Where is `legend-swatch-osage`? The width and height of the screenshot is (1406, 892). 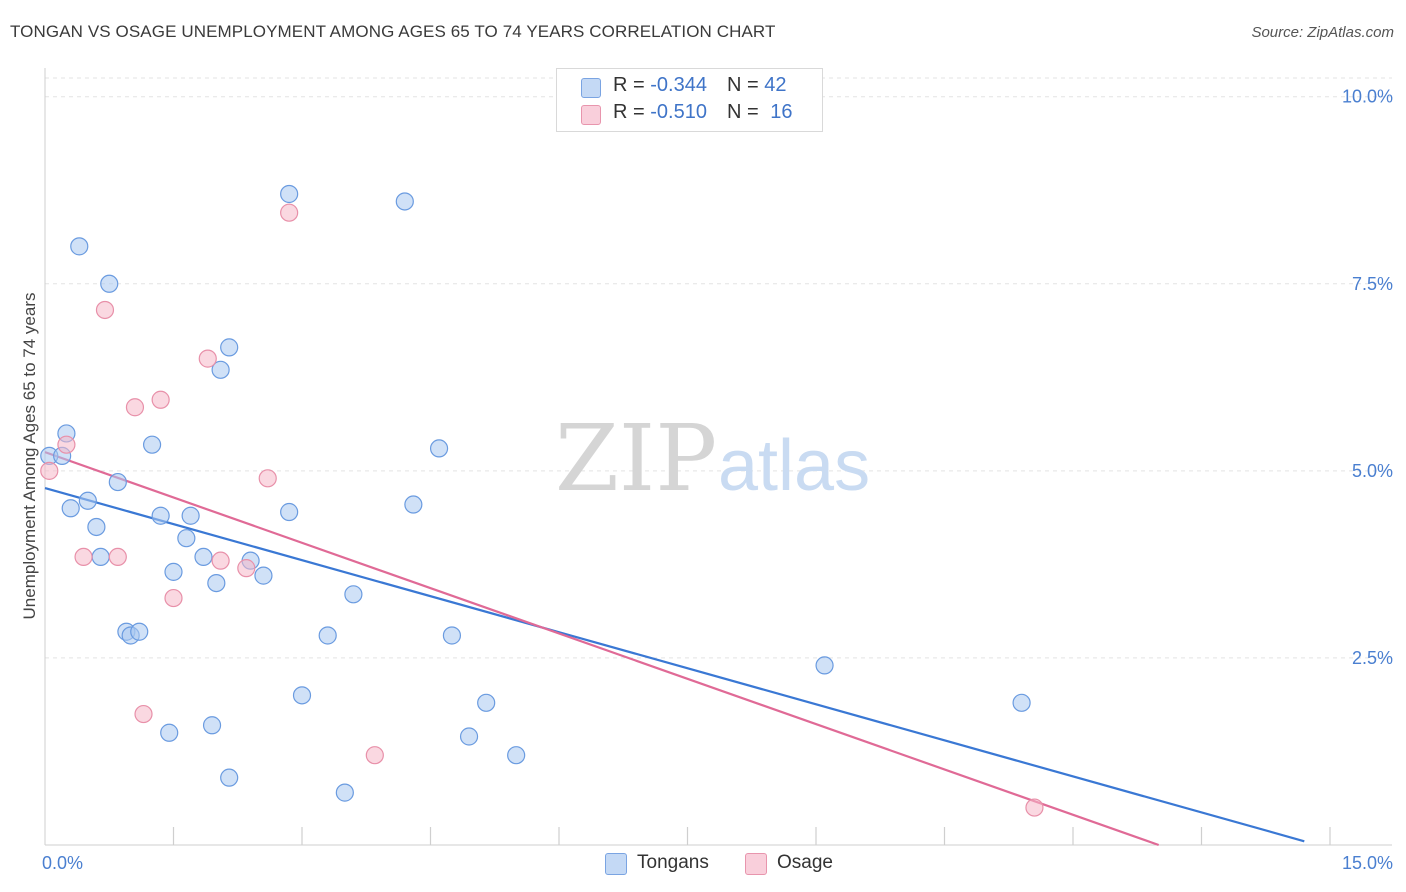 legend-swatch-osage is located at coordinates (591, 115).